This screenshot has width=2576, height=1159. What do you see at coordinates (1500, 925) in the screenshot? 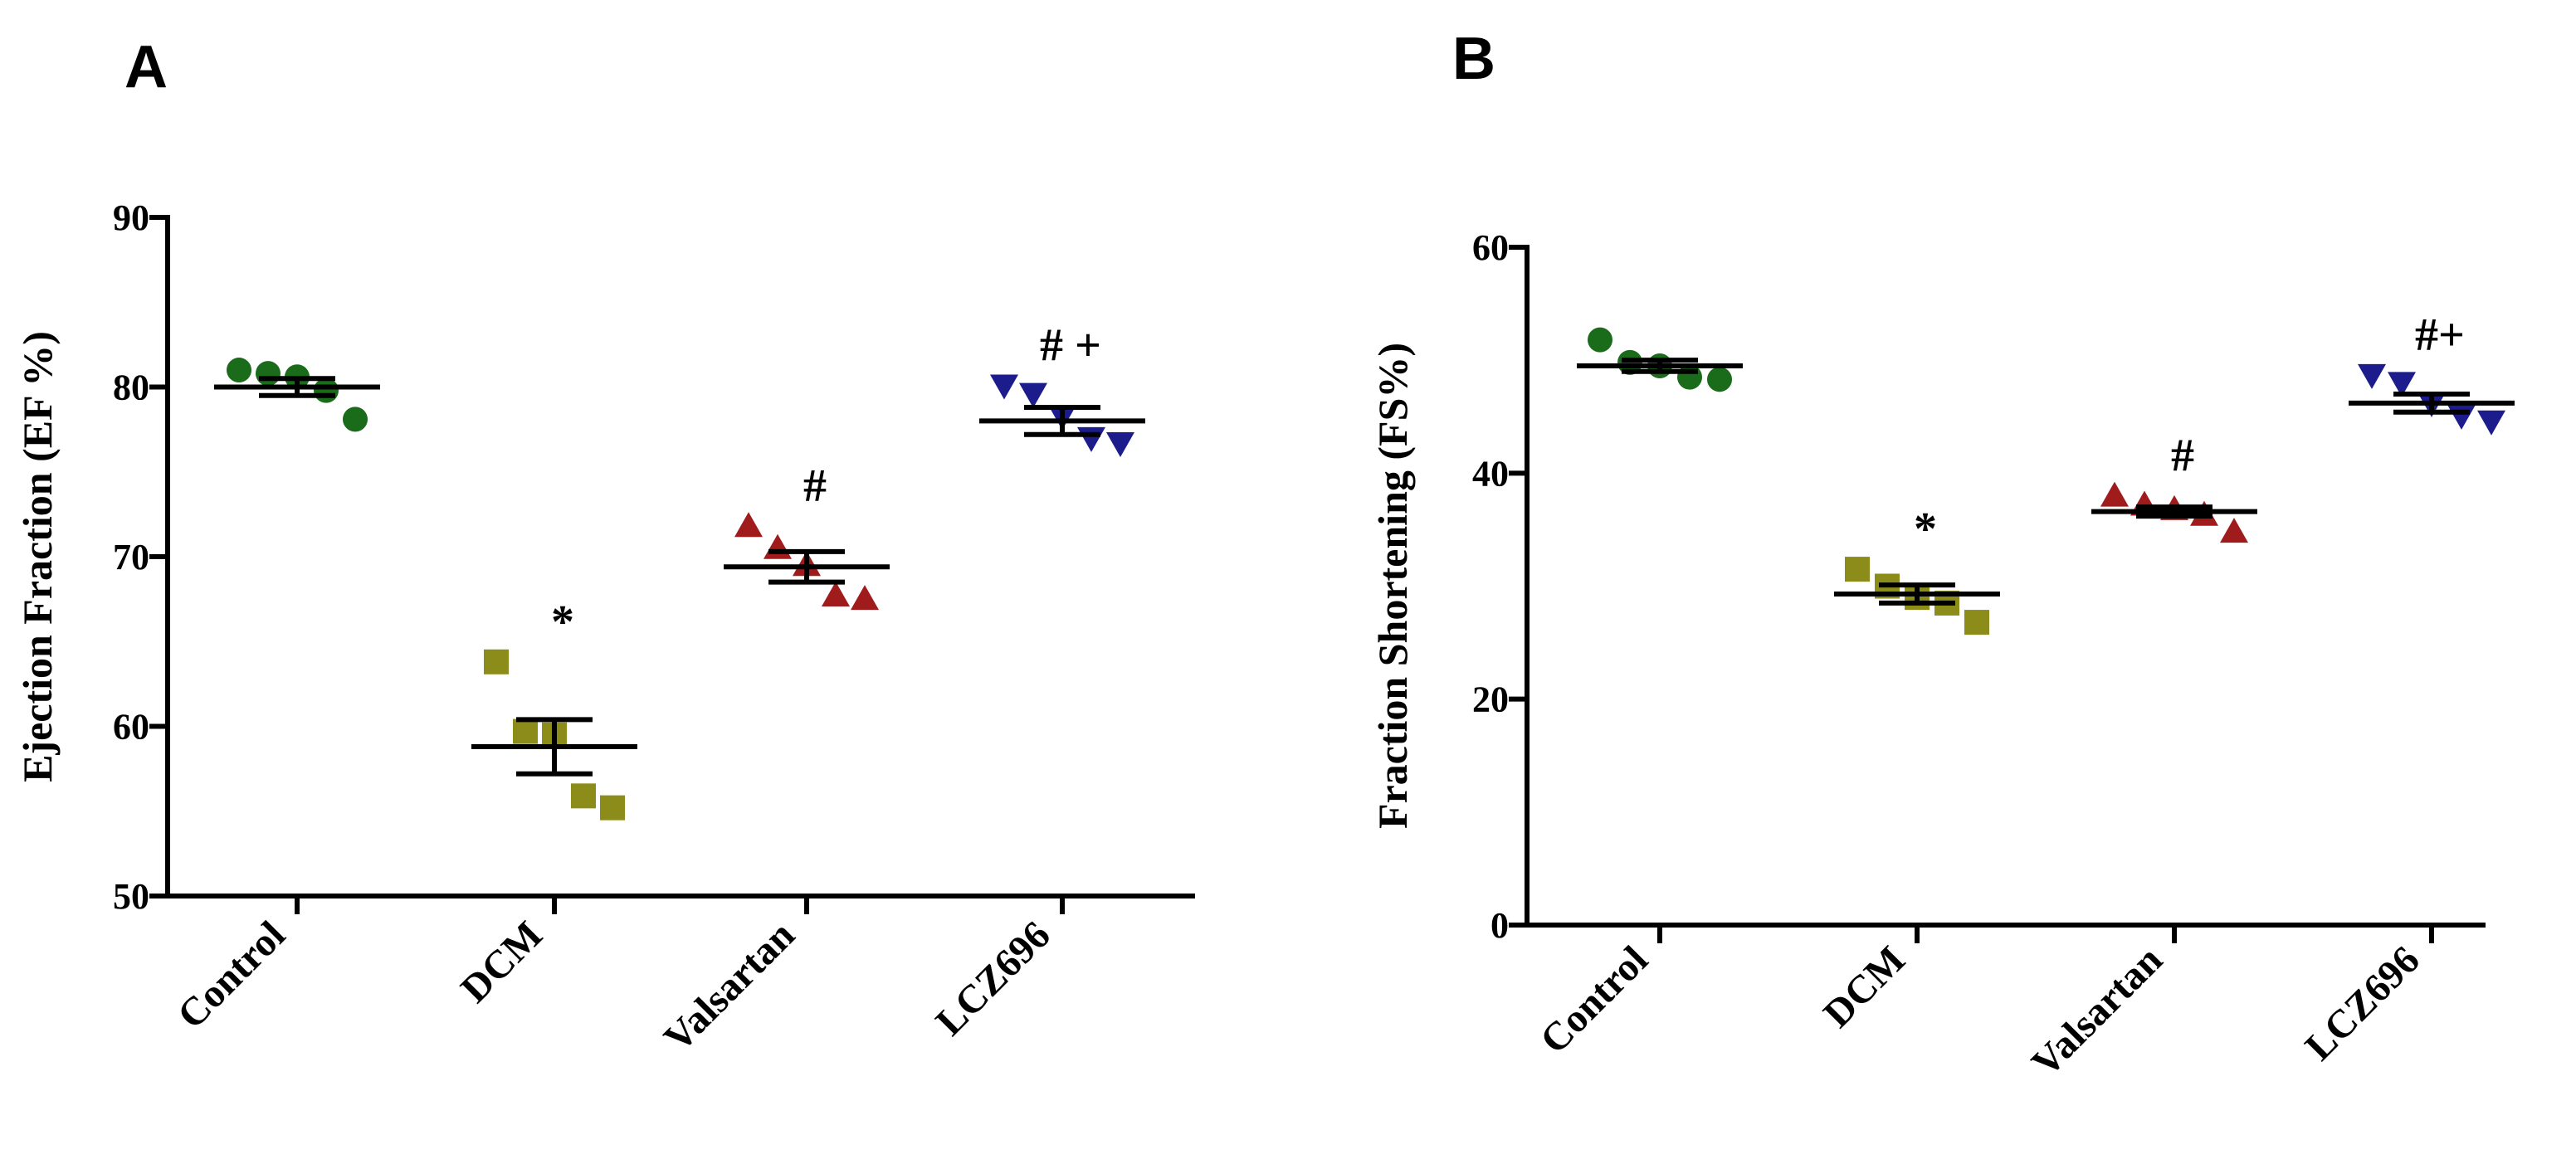
I see `panel-b-y-tick-label: 0` at bounding box center [1500, 925].